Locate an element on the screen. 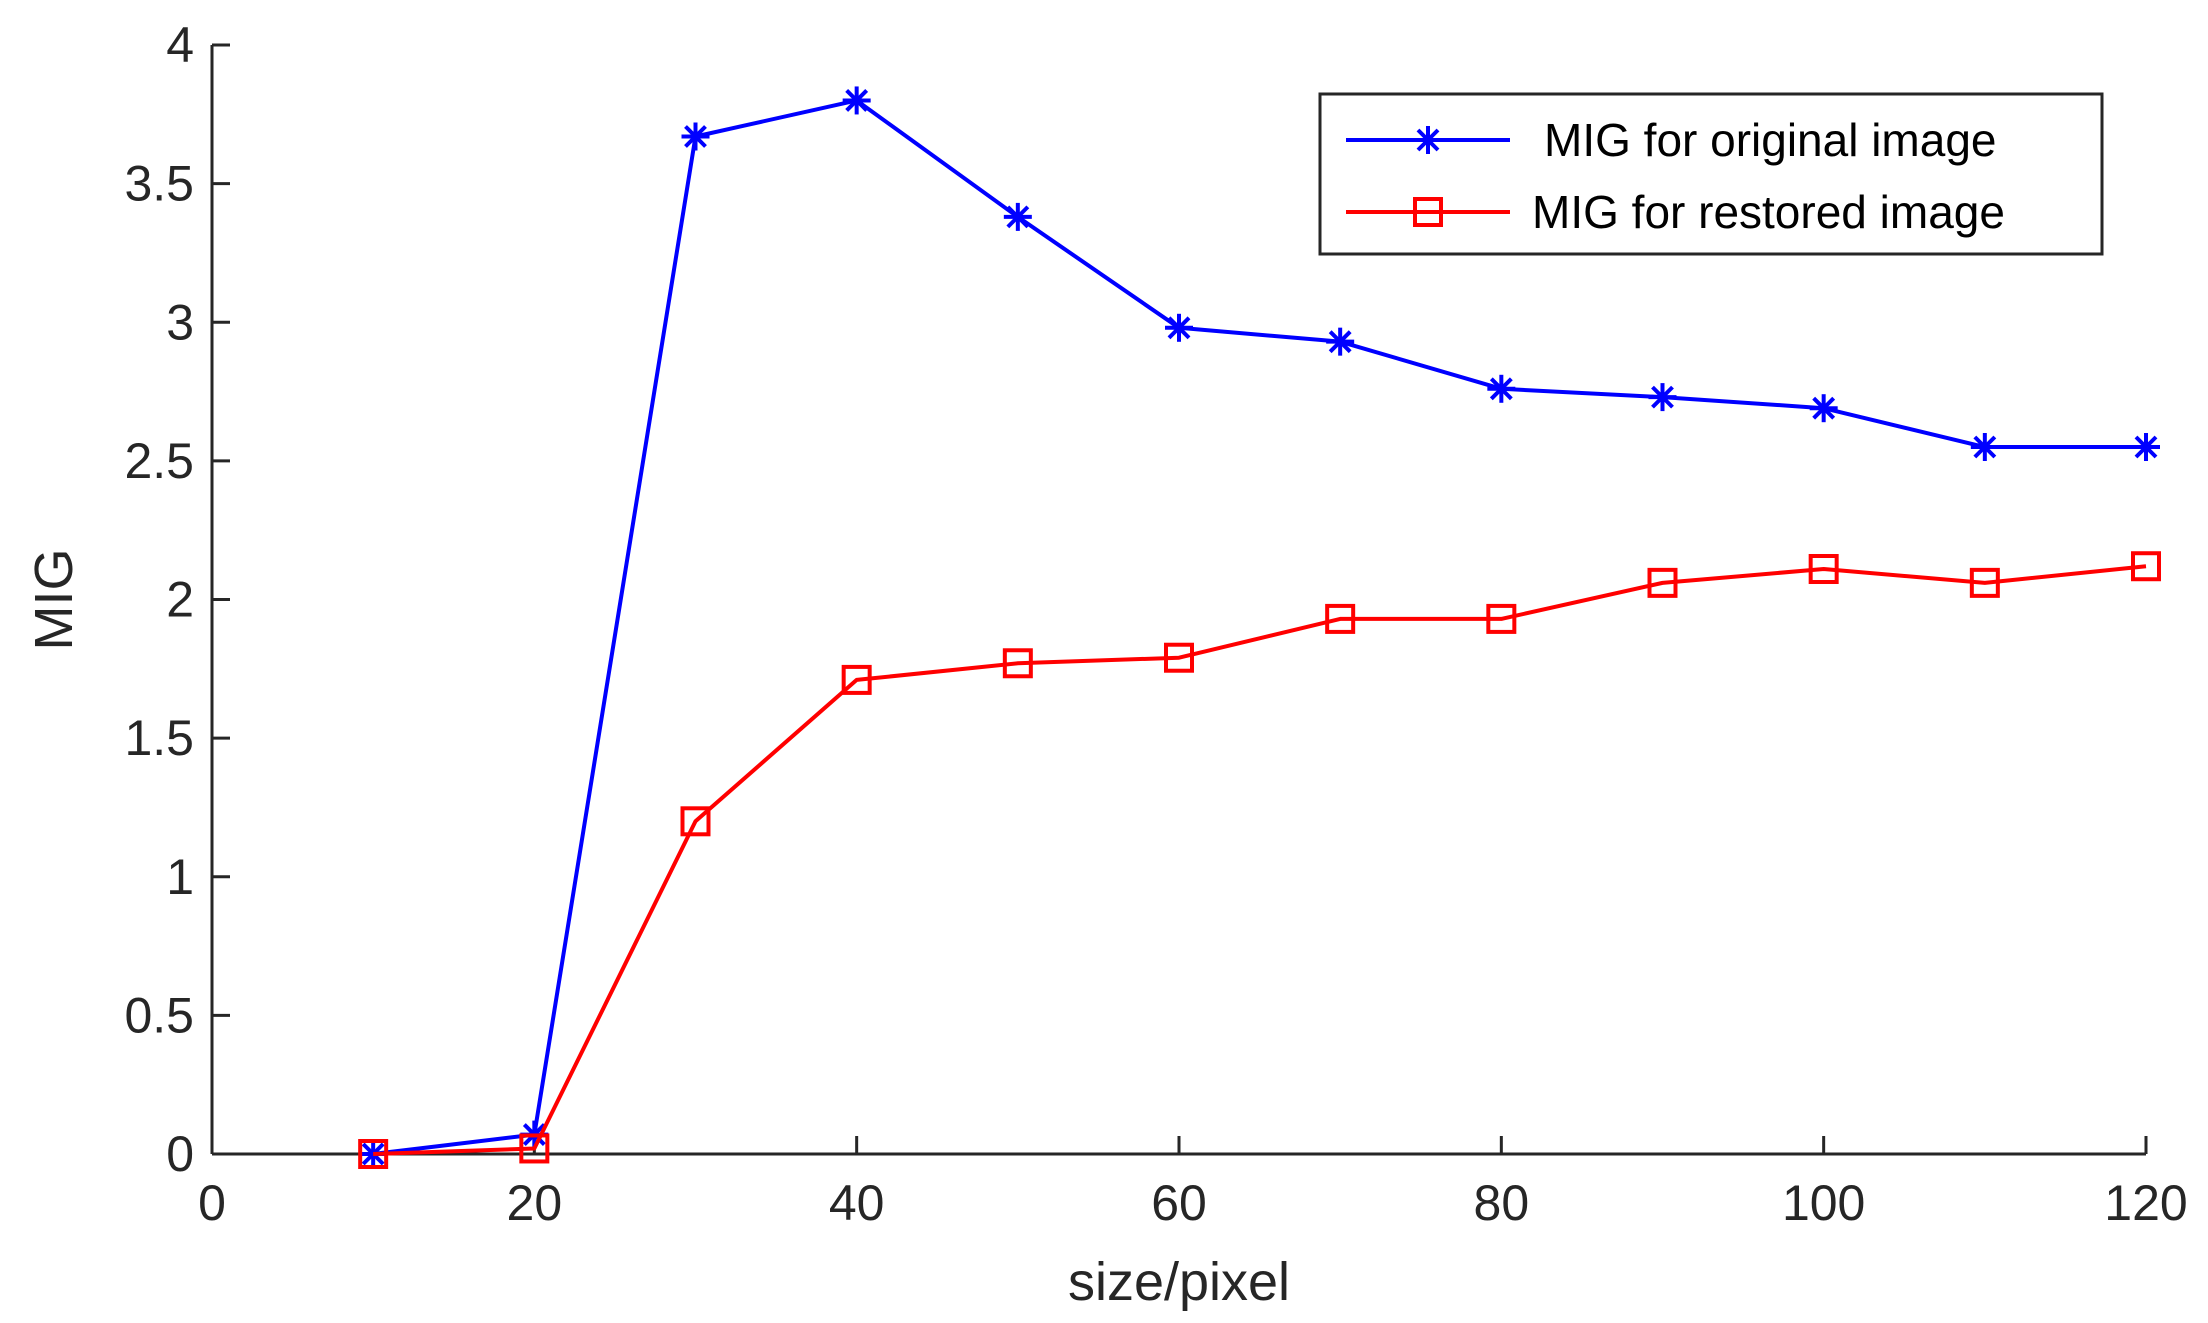 The width and height of the screenshot is (2208, 1323). x-tick-label: 0 is located at coordinates (212, 1203).